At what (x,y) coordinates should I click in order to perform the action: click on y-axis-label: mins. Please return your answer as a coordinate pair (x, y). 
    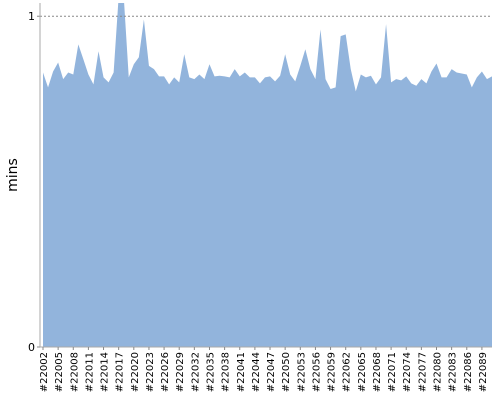
    Looking at the image, I should click on (13, 175).